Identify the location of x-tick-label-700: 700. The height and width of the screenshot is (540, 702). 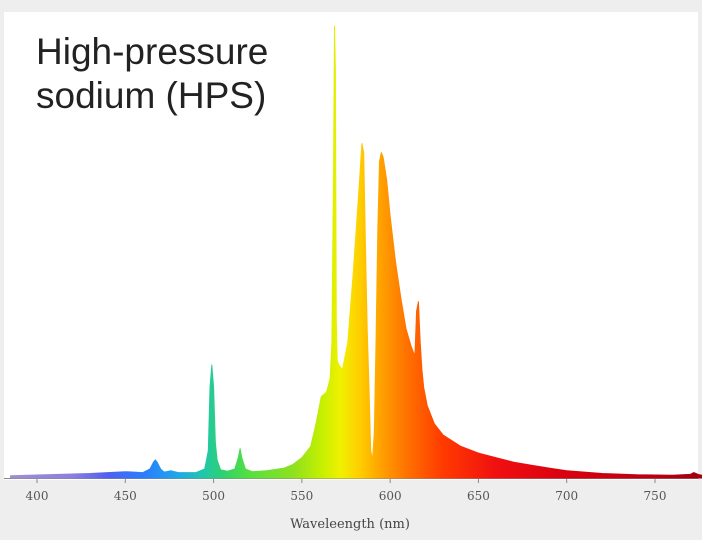
(566, 496).